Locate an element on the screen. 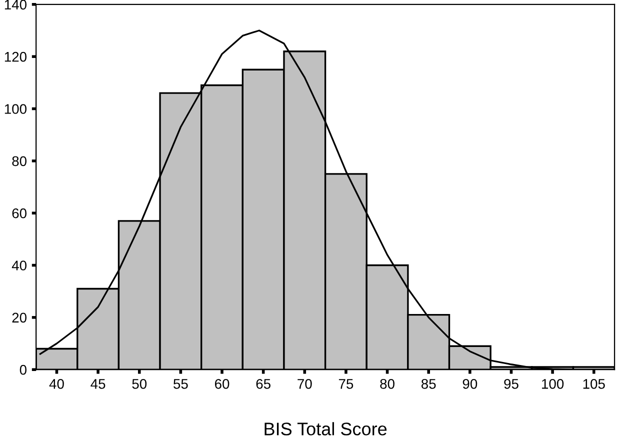 The image size is (622, 440). x-tick-label: 105 is located at coordinates (594, 383).